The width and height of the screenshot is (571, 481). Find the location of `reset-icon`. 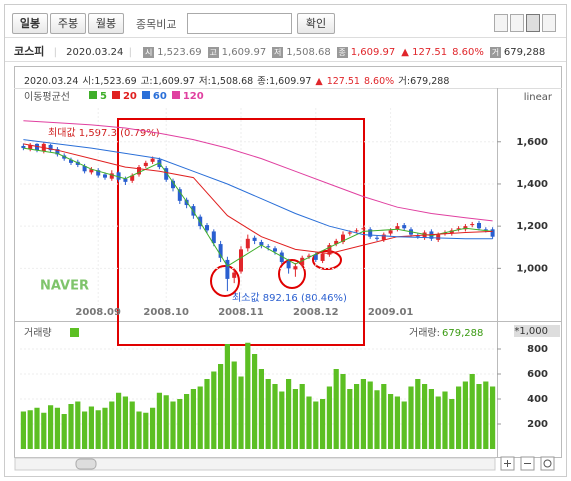

reset-icon is located at coordinates (547, 463).